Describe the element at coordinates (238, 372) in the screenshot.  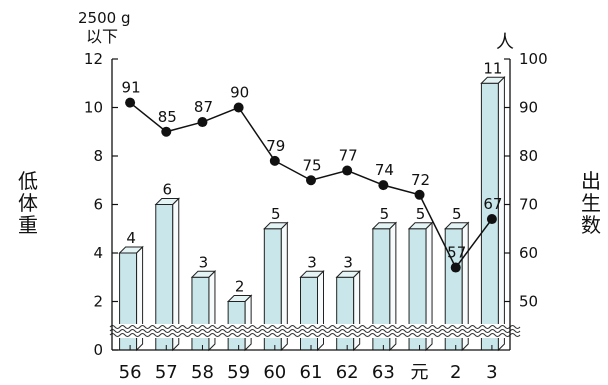
I see `x-tick-label: 59` at that location.